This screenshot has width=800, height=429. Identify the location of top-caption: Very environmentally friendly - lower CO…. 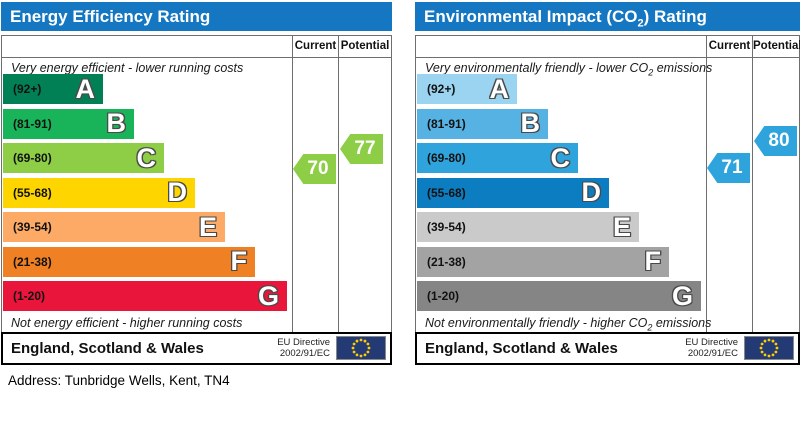
(569, 69).